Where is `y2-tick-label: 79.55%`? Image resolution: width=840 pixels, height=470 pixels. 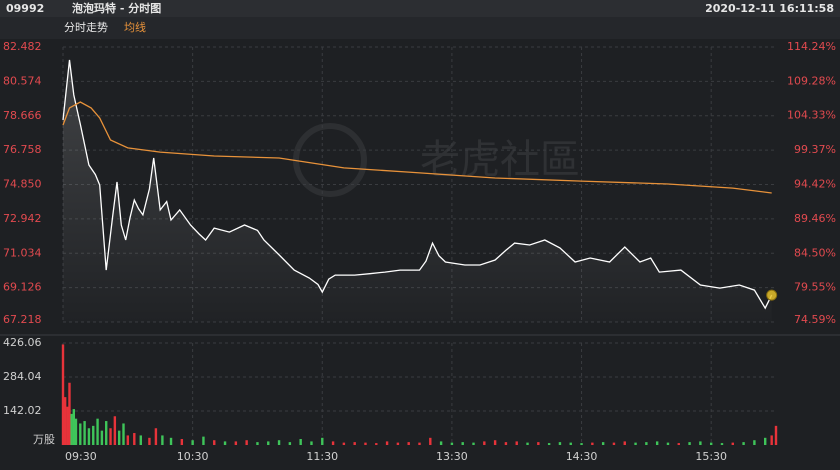 y2-tick-label: 79.55% is located at coordinates (815, 287).